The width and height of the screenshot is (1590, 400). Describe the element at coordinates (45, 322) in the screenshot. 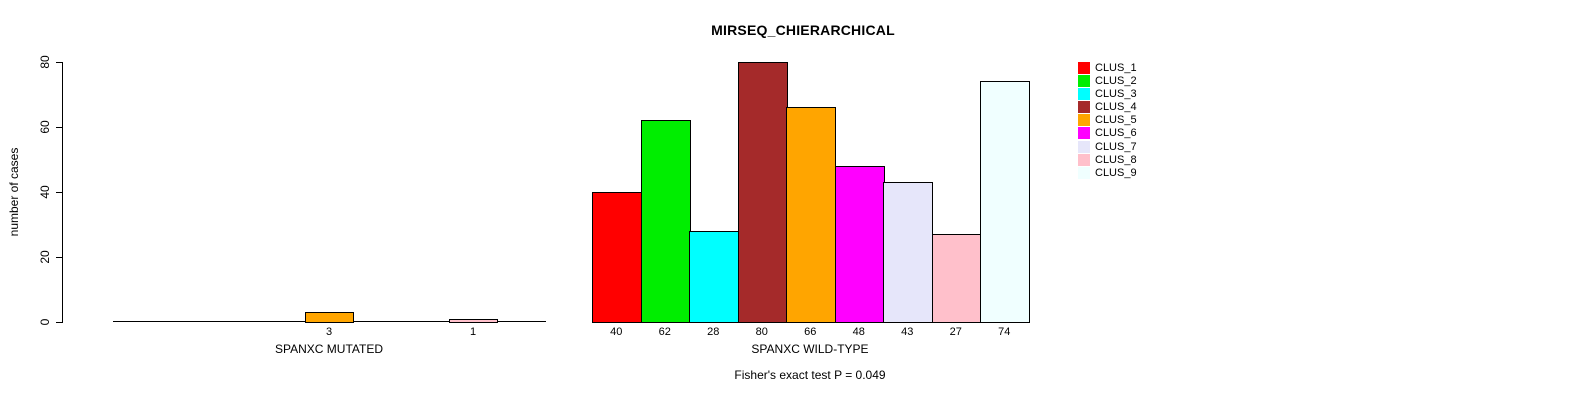

I see `y-tick-label: 0` at that location.